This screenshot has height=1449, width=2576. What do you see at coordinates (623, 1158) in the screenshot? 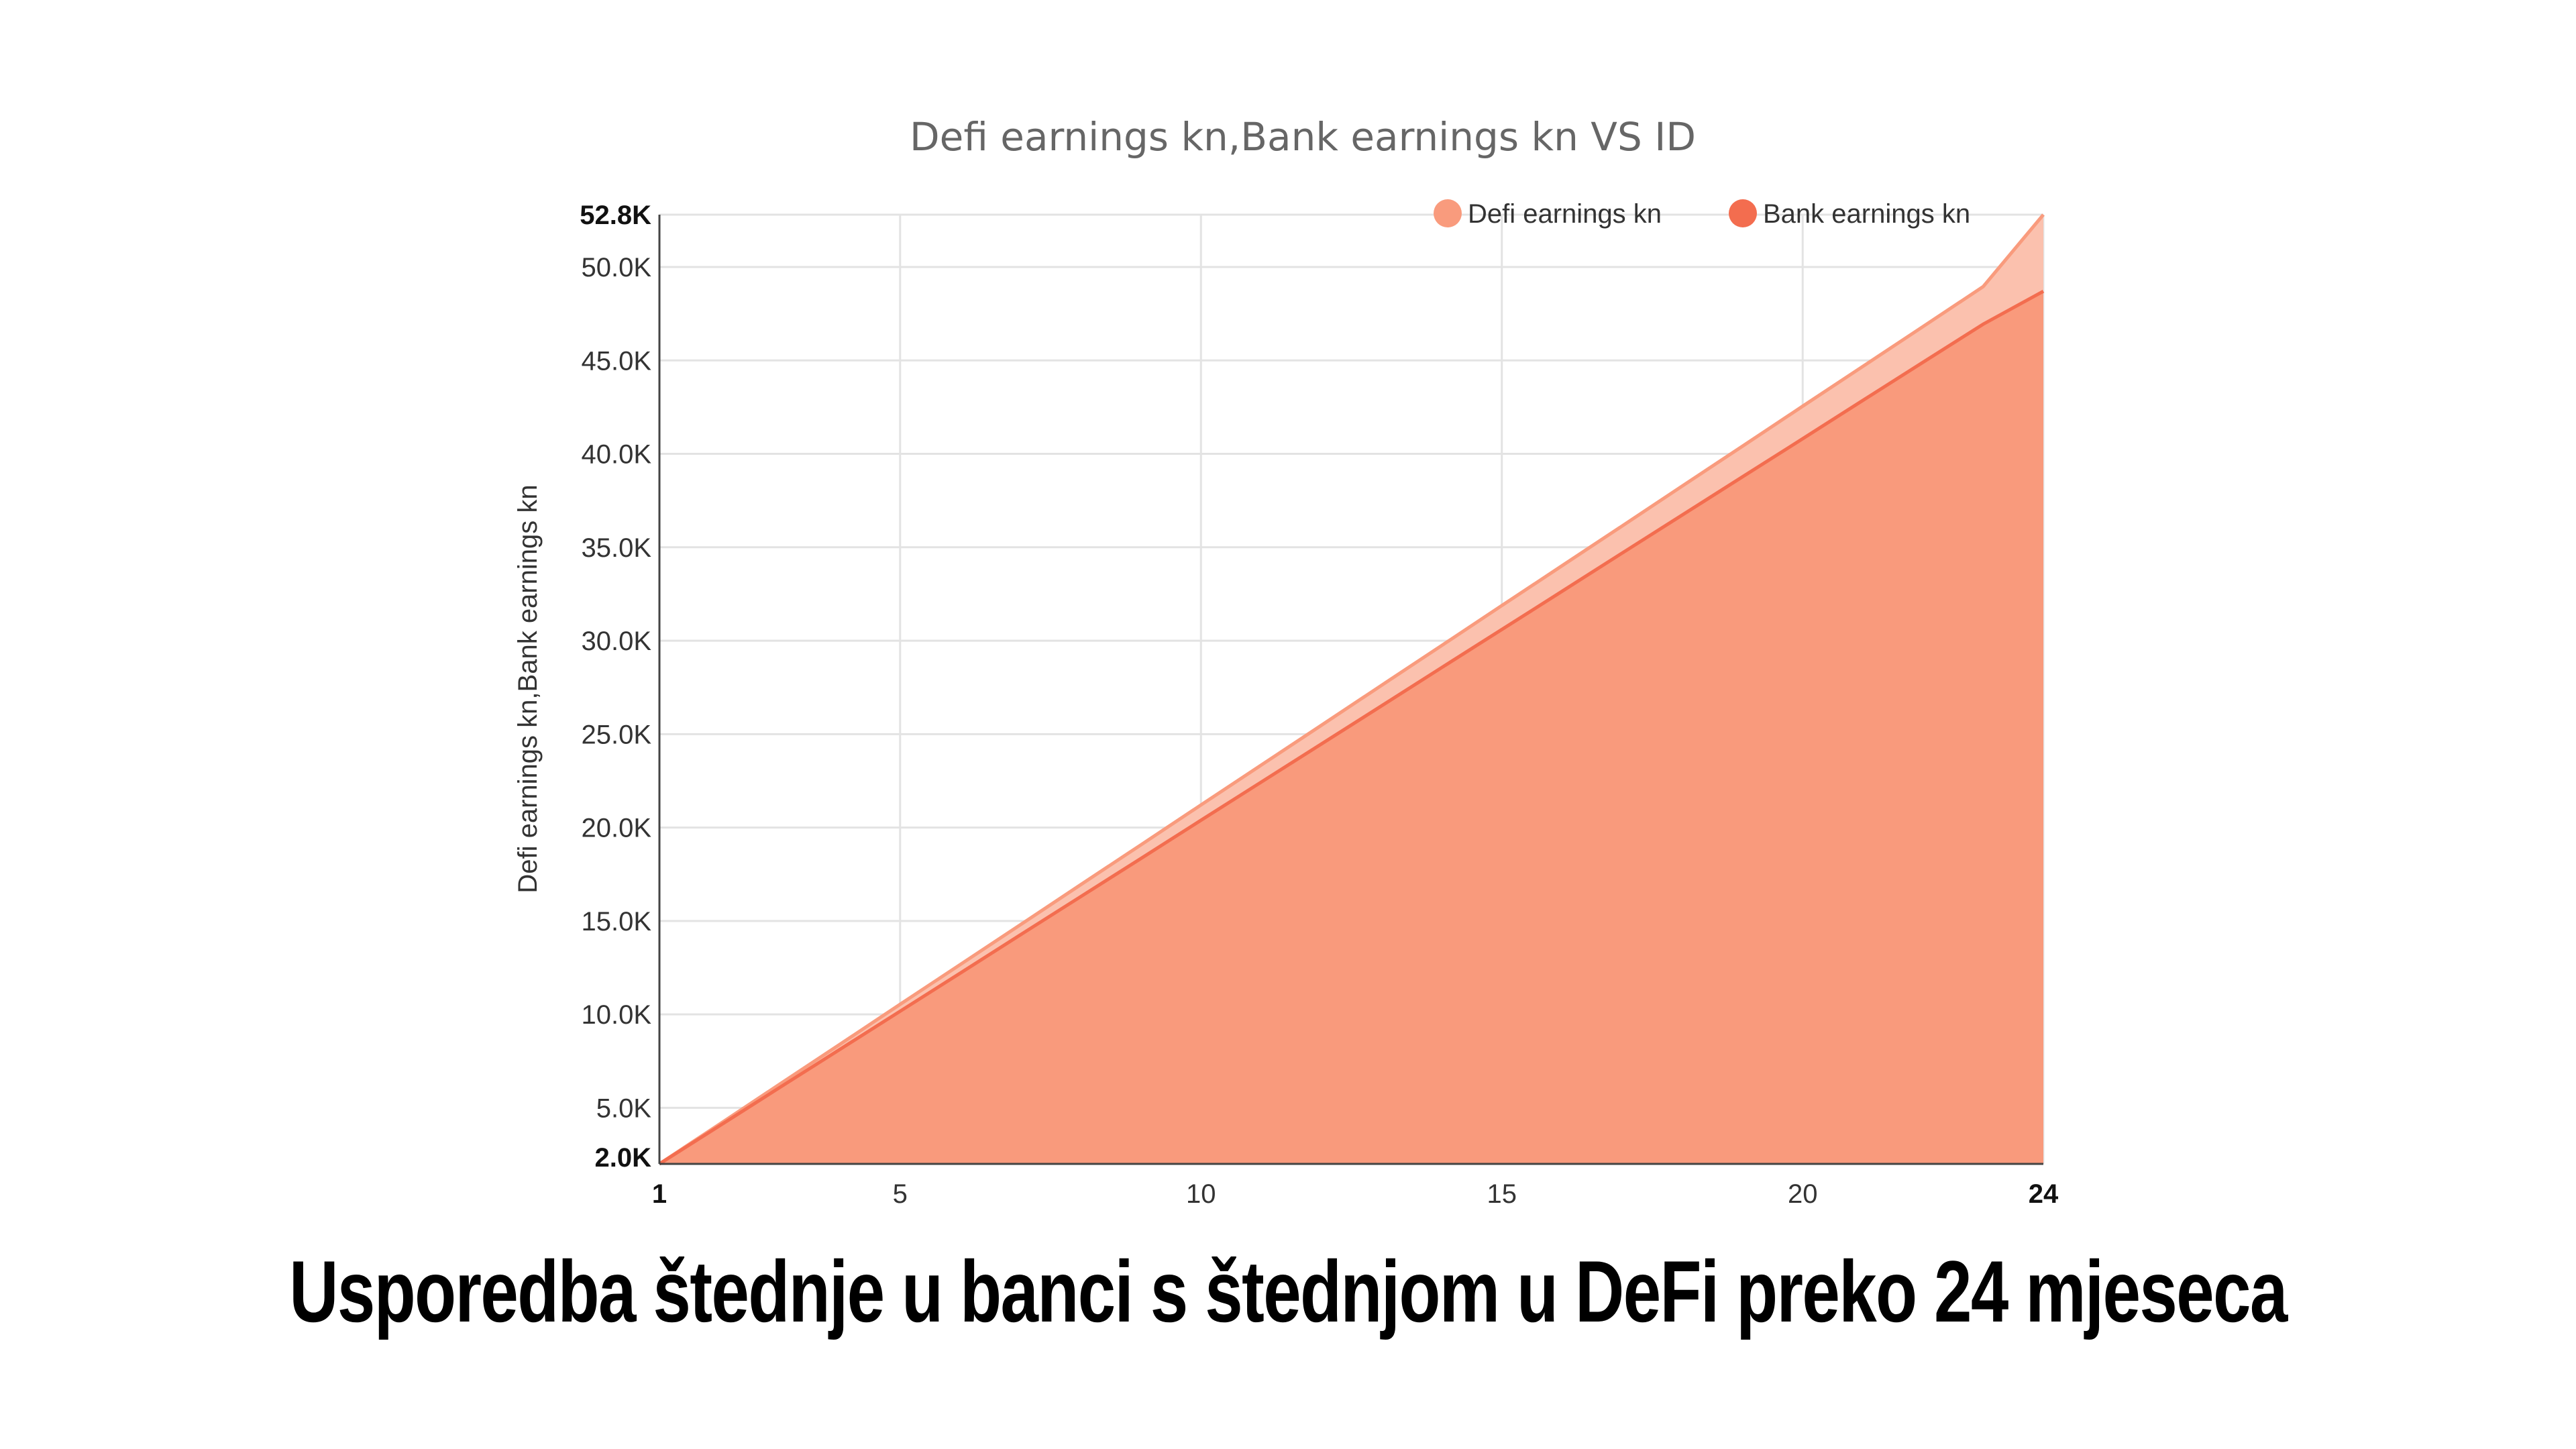
I see `y-tick-label: 2.0K` at bounding box center [623, 1158].